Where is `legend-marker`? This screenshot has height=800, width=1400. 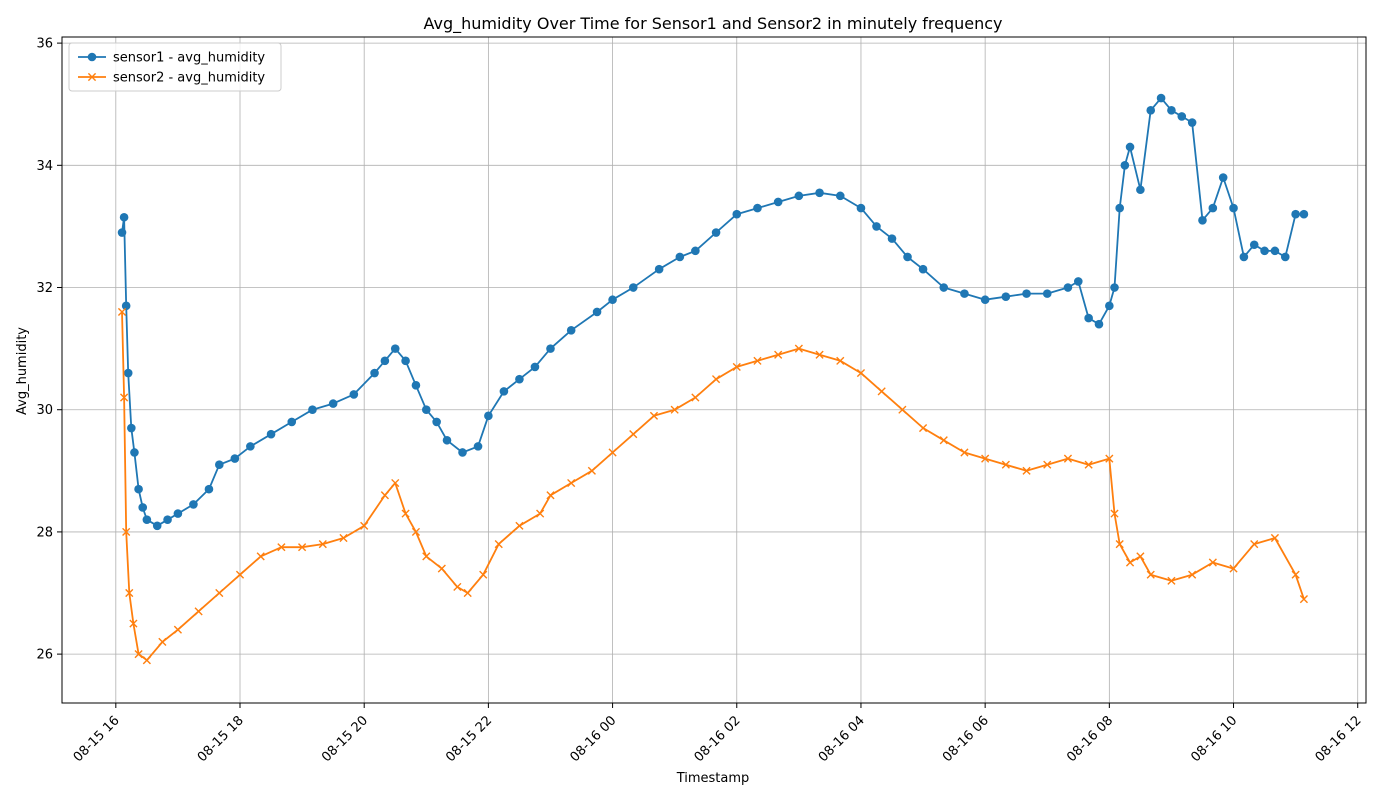 legend-marker is located at coordinates (92, 77).